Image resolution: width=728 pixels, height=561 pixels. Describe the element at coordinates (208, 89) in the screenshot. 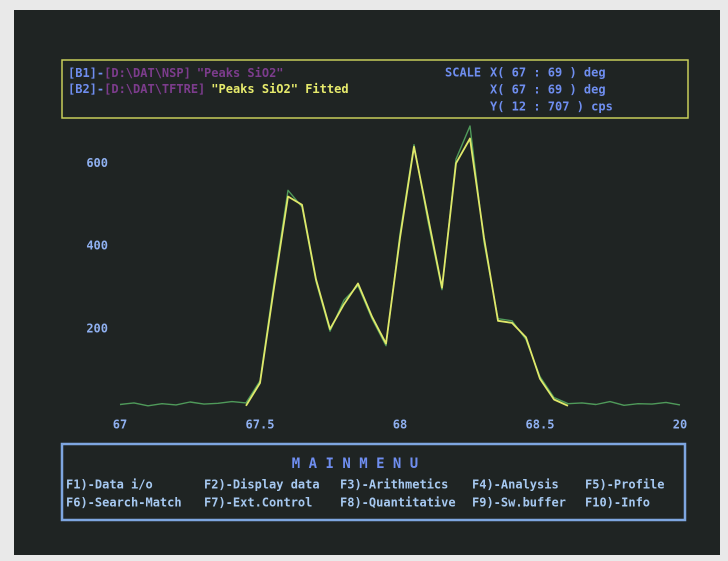

I see `buffer-line-2: [B2]-[D:\DAT\TFTRE] "Peaks SiO2" Fitted` at that location.